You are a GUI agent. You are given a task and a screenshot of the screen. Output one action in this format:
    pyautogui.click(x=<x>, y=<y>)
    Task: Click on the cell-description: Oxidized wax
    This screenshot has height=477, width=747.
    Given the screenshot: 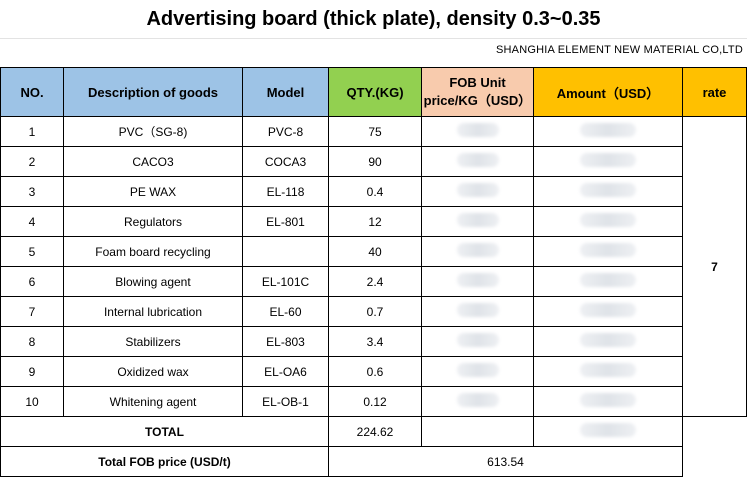 What is the action you would take?
    pyautogui.click(x=153, y=371)
    